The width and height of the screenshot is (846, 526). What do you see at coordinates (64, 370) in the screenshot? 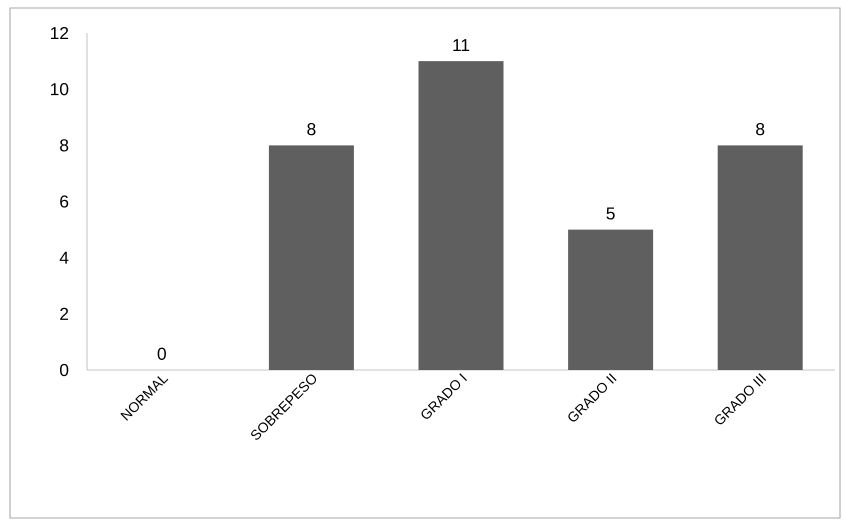
I see `y-tick-label: 0` at bounding box center [64, 370].